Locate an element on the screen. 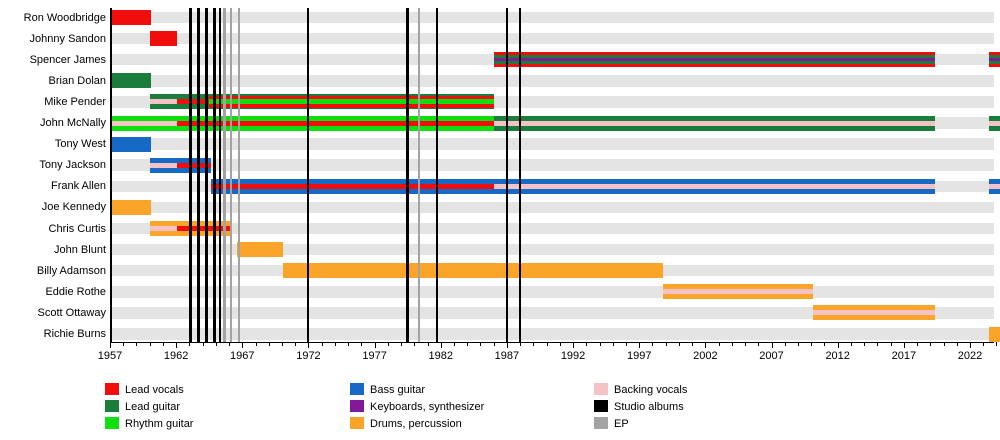 This screenshot has height=440, width=1000. member-name: John McNally is located at coordinates (72, 123).